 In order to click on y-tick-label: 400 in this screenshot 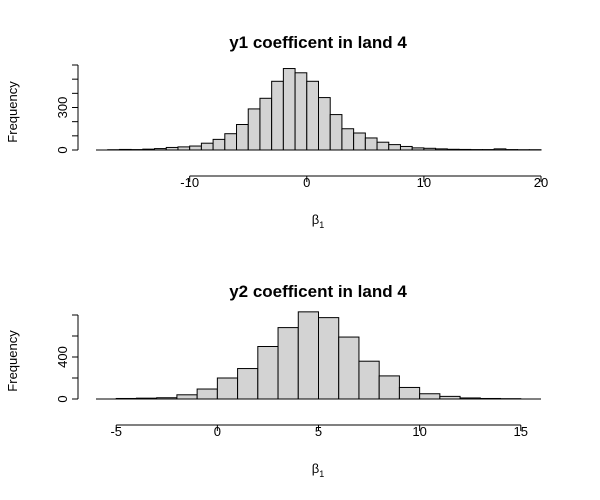, I will do `click(62, 357)`.